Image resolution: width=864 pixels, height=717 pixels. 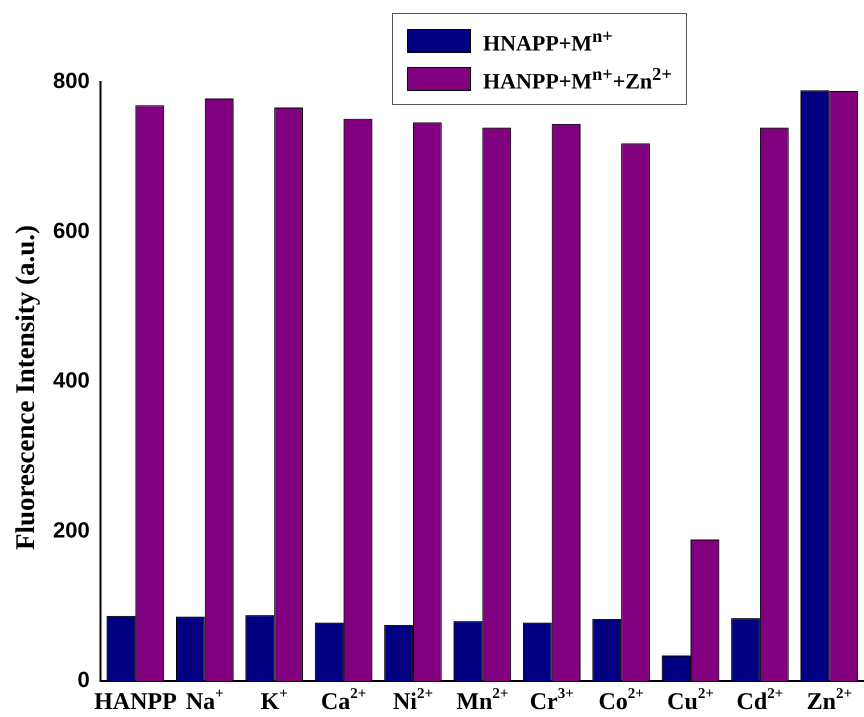 What do you see at coordinates (577, 79) in the screenshot?
I see `legend-label: HANPP+M$^{n+}$+Zn$^{2+}$` at bounding box center [577, 79].